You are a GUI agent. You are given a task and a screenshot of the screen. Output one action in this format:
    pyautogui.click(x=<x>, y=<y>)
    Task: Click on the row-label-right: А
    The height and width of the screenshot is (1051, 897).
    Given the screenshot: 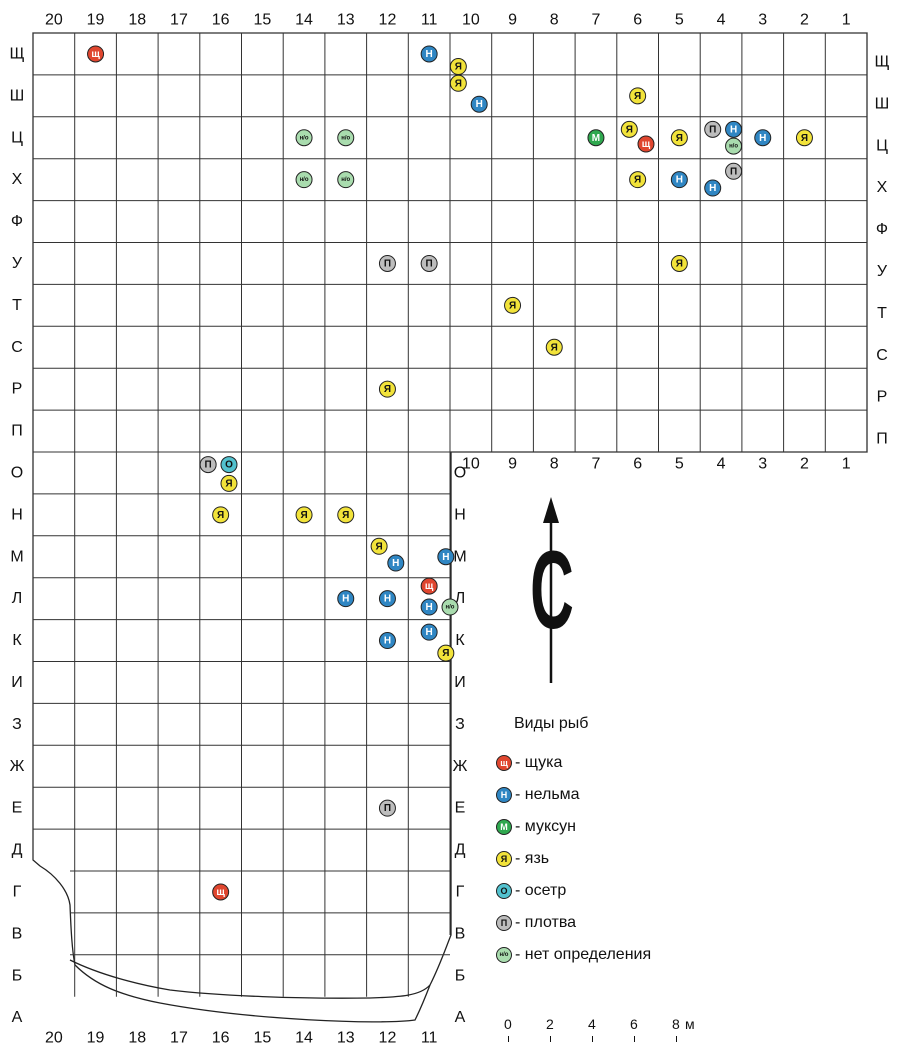 What is the action you would take?
    pyautogui.click(x=460, y=1017)
    